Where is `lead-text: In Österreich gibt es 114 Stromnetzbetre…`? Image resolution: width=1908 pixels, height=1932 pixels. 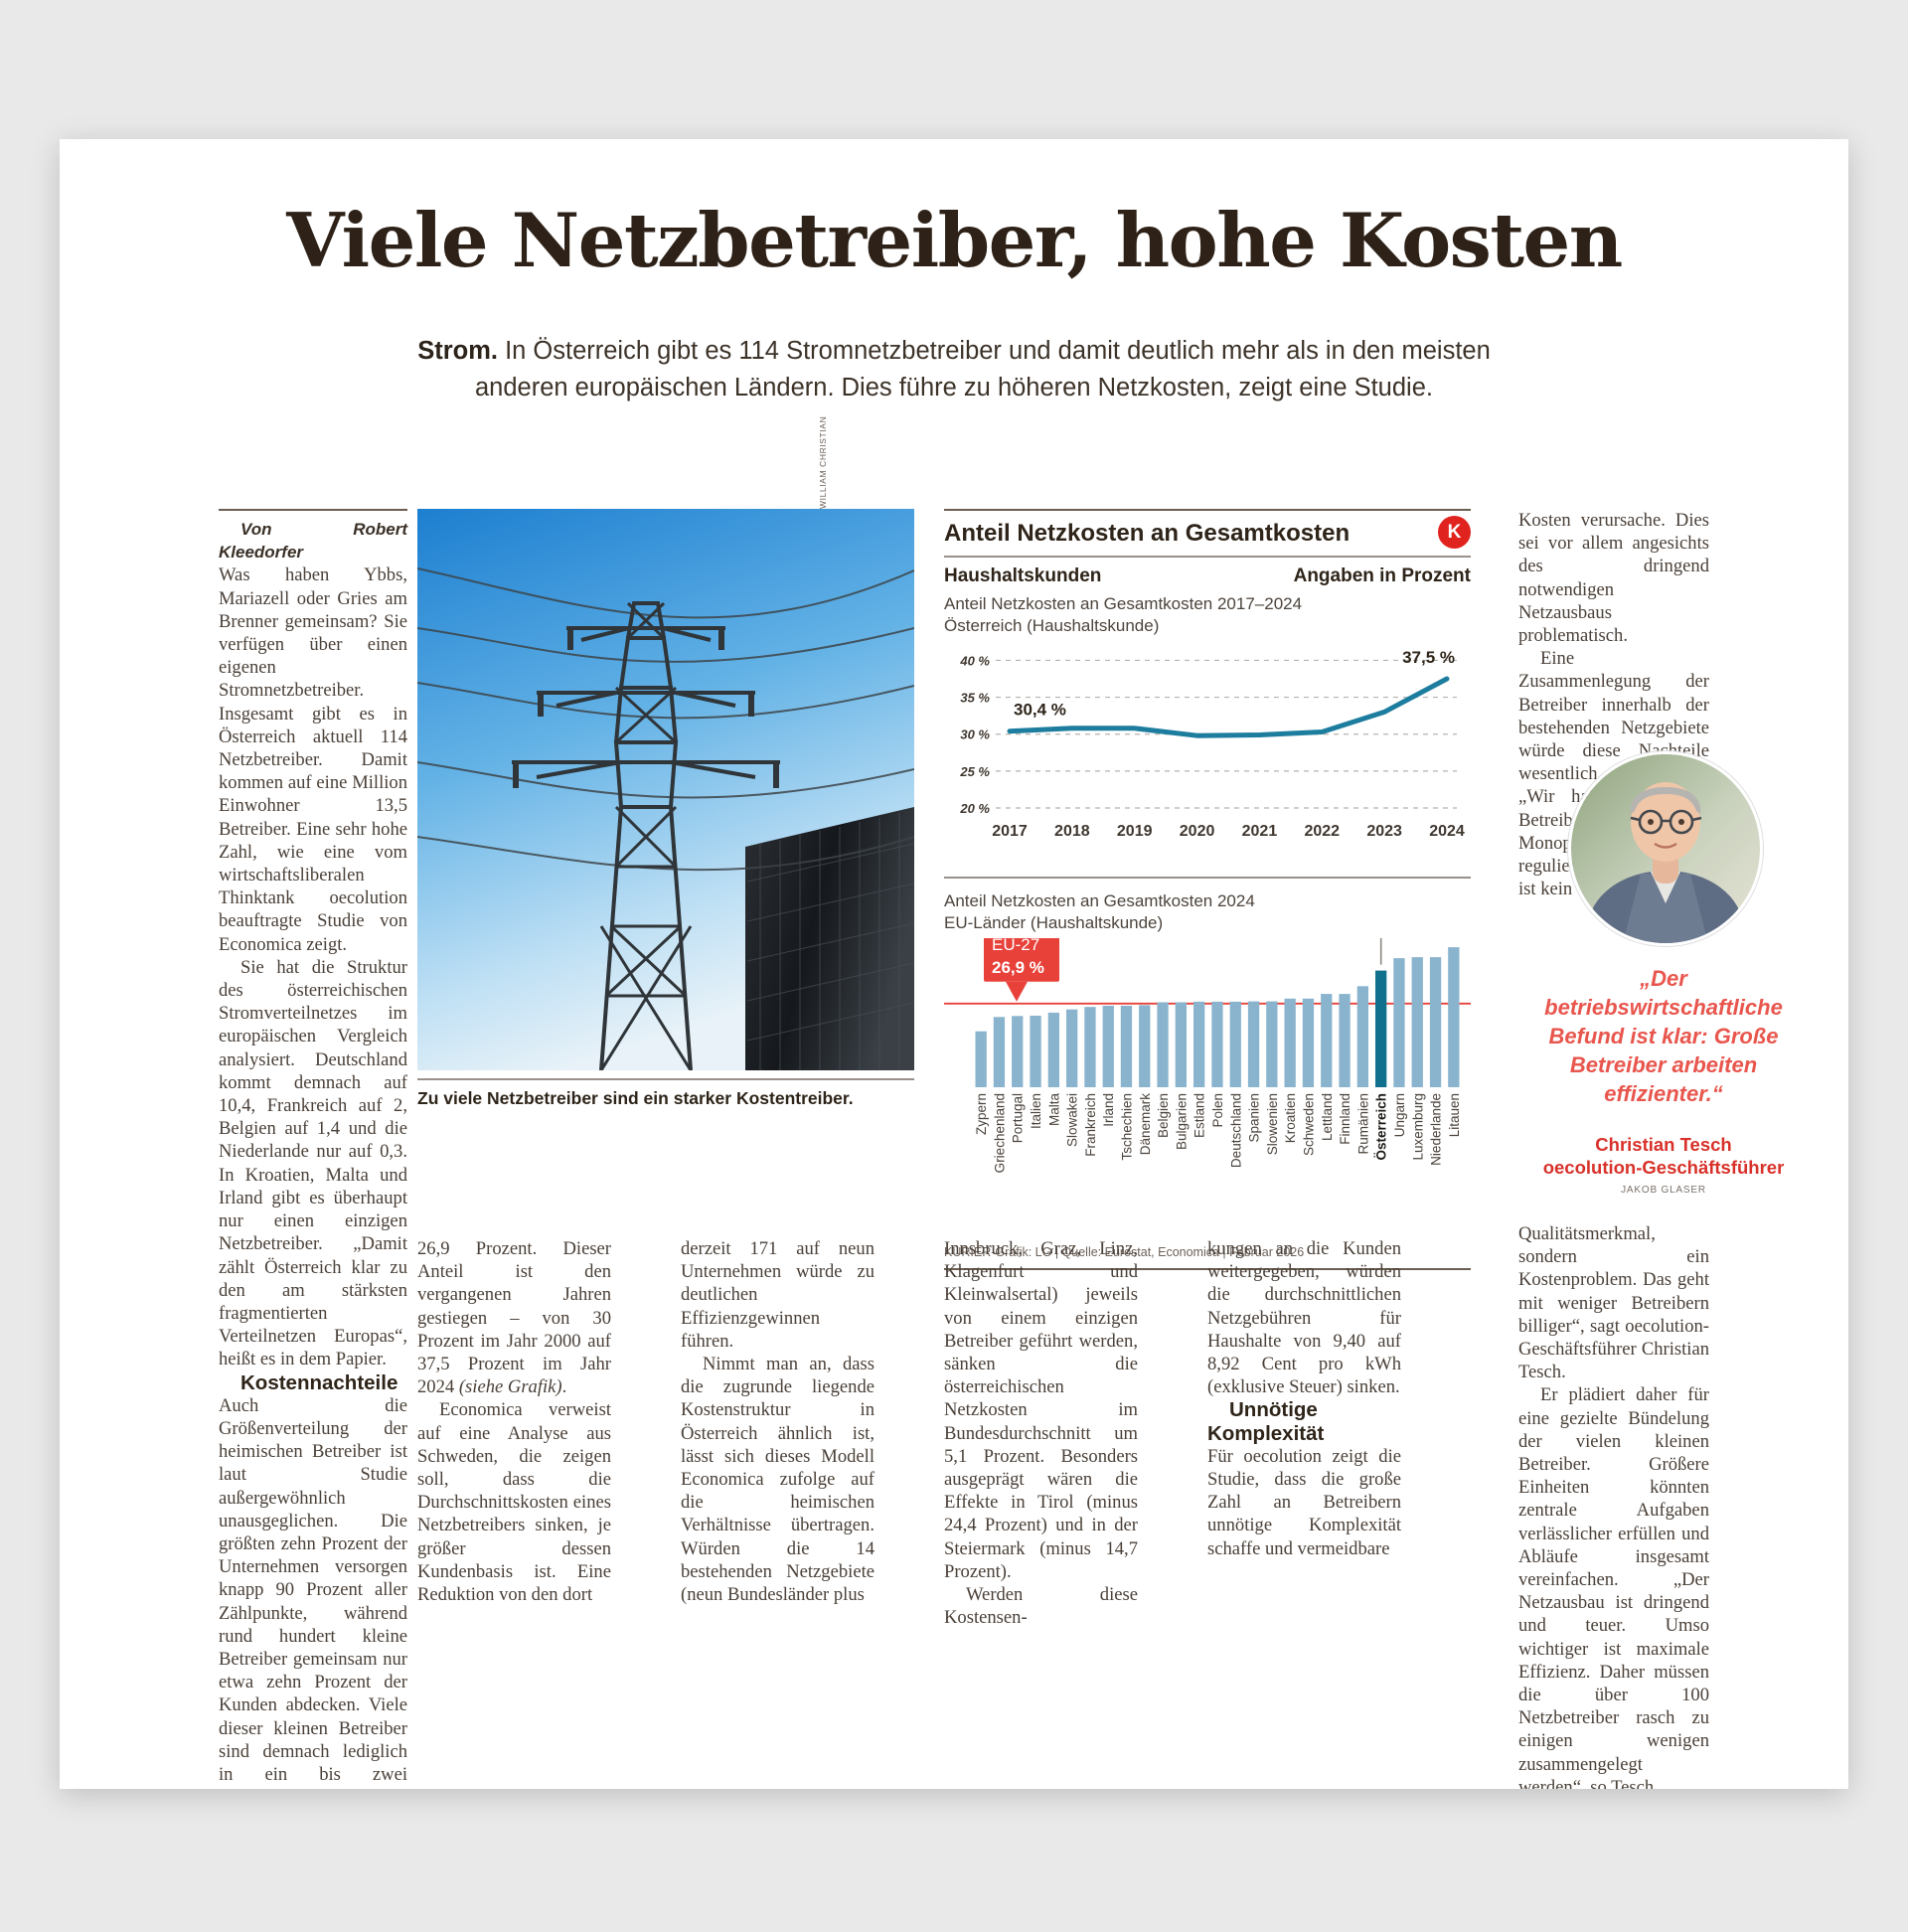
lead-text: In Österreich gibt es 114 Stromnetzbetre… is located at coordinates (983, 369).